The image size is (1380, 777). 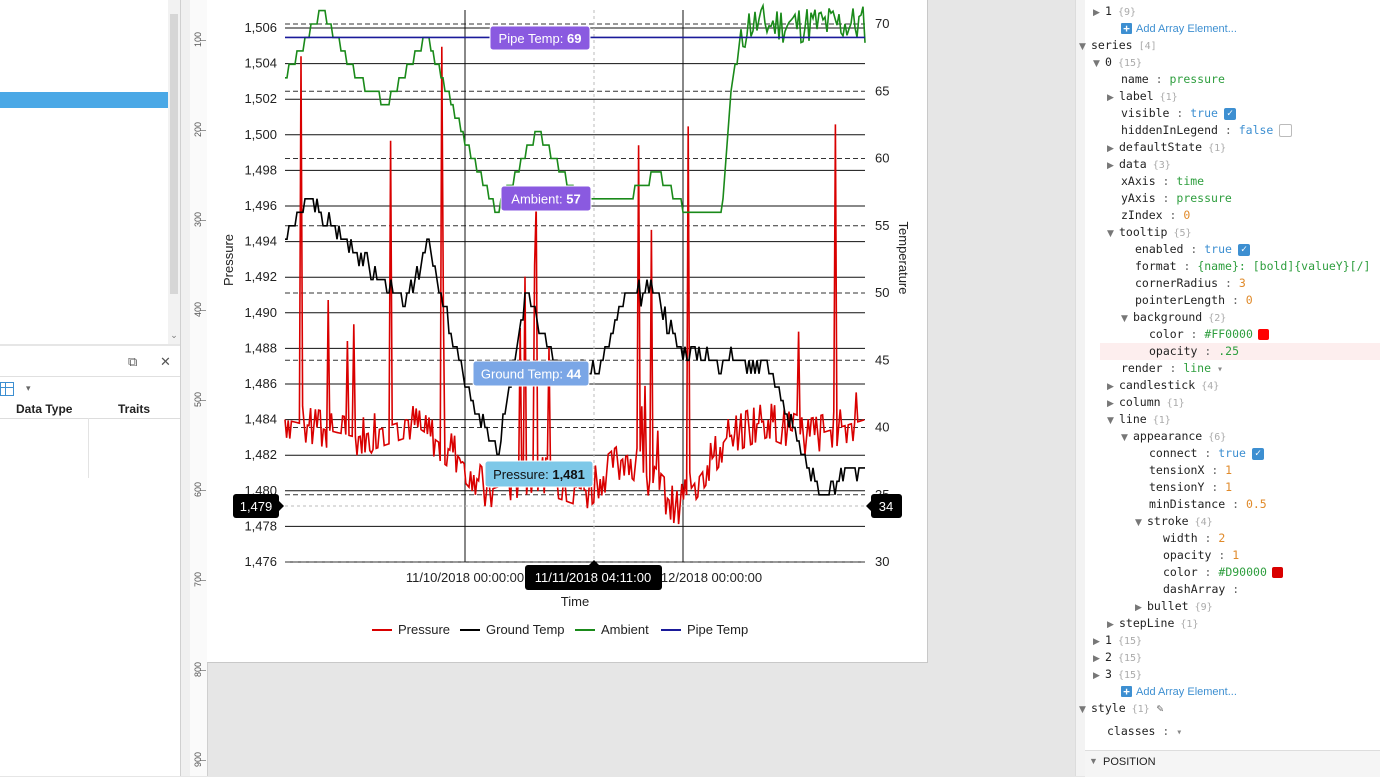 I want to click on property-row: opacity : .25, so click(x=1240, y=351).